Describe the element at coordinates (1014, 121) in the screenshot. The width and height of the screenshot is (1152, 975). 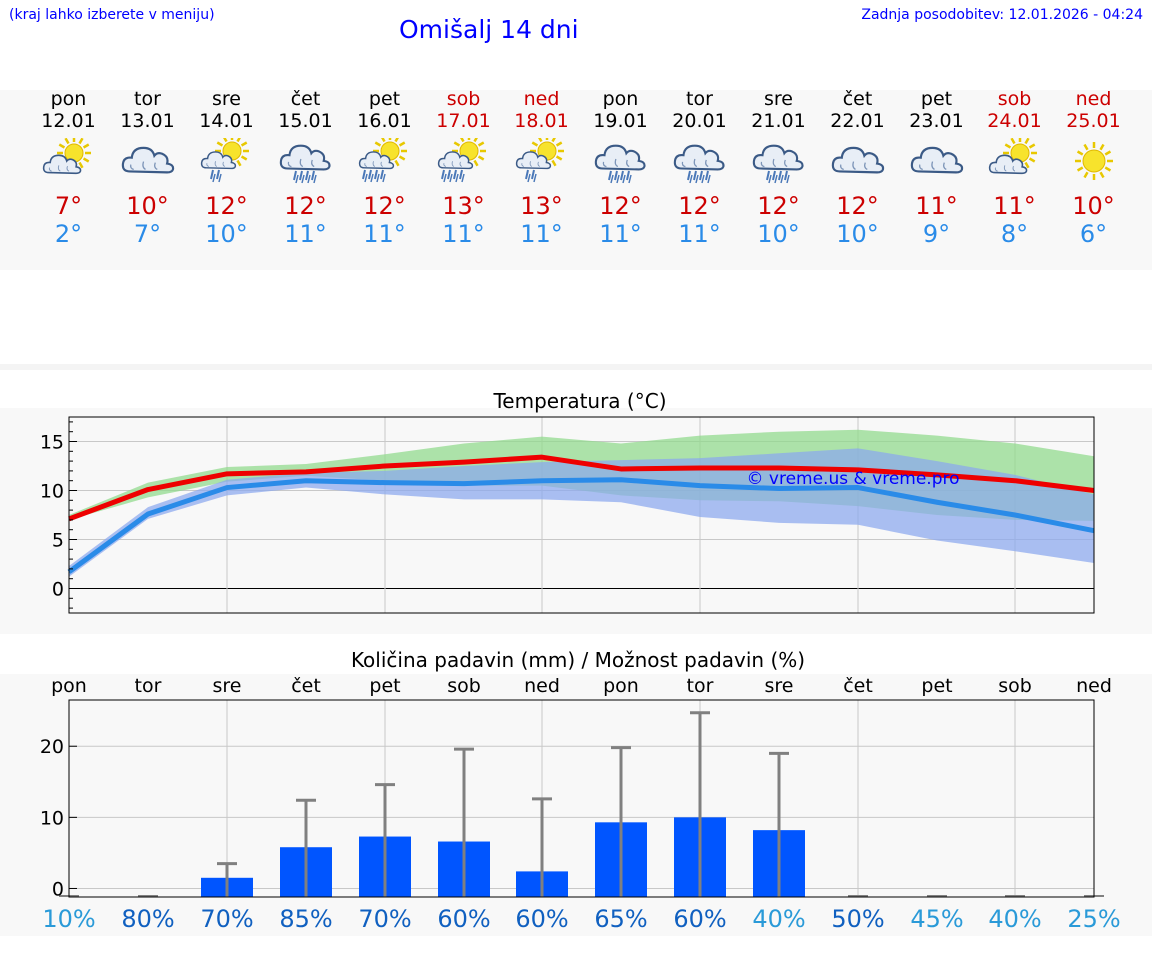
I see `day-date: 24.01` at that location.